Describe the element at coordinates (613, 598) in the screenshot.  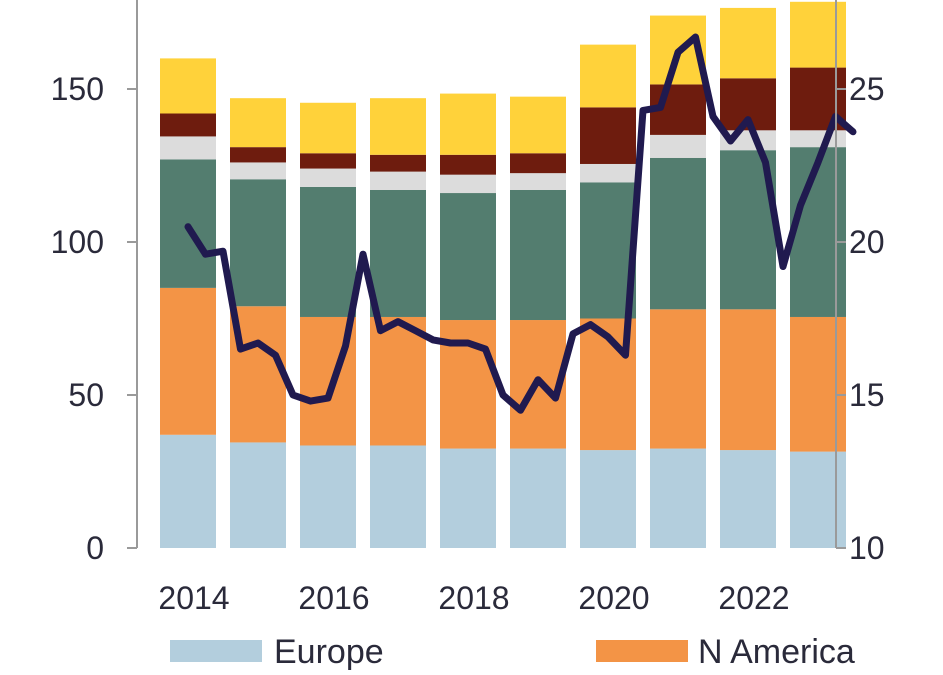
I see `x-tick-label: 2020` at that location.